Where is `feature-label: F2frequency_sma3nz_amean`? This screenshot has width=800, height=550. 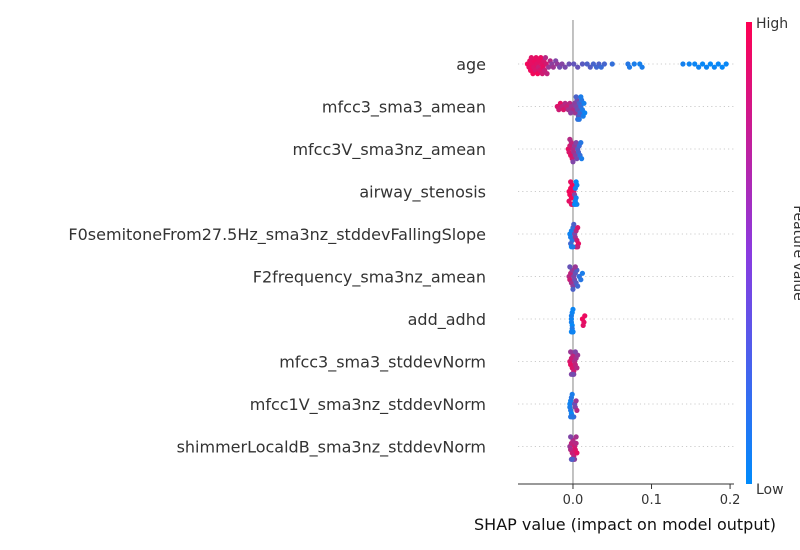
feature-label: F2frequency_sma3nz_amean is located at coordinates (369, 278).